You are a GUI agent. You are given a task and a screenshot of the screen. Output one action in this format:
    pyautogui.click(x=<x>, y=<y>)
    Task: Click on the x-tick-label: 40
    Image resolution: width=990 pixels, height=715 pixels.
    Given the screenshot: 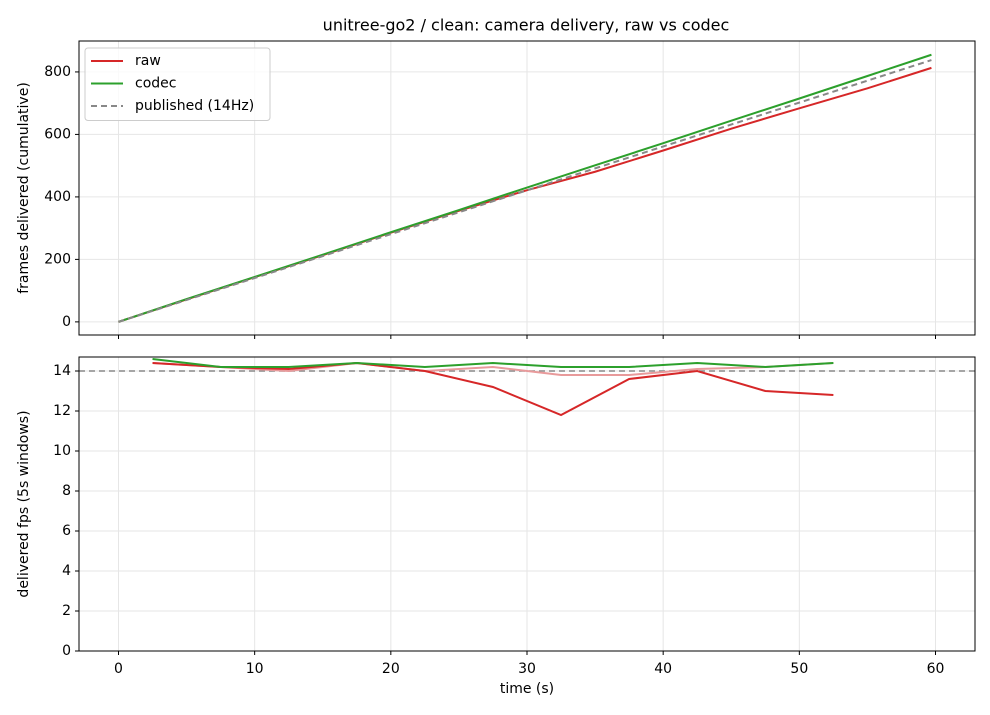 What is the action you would take?
    pyautogui.click(x=663, y=669)
    